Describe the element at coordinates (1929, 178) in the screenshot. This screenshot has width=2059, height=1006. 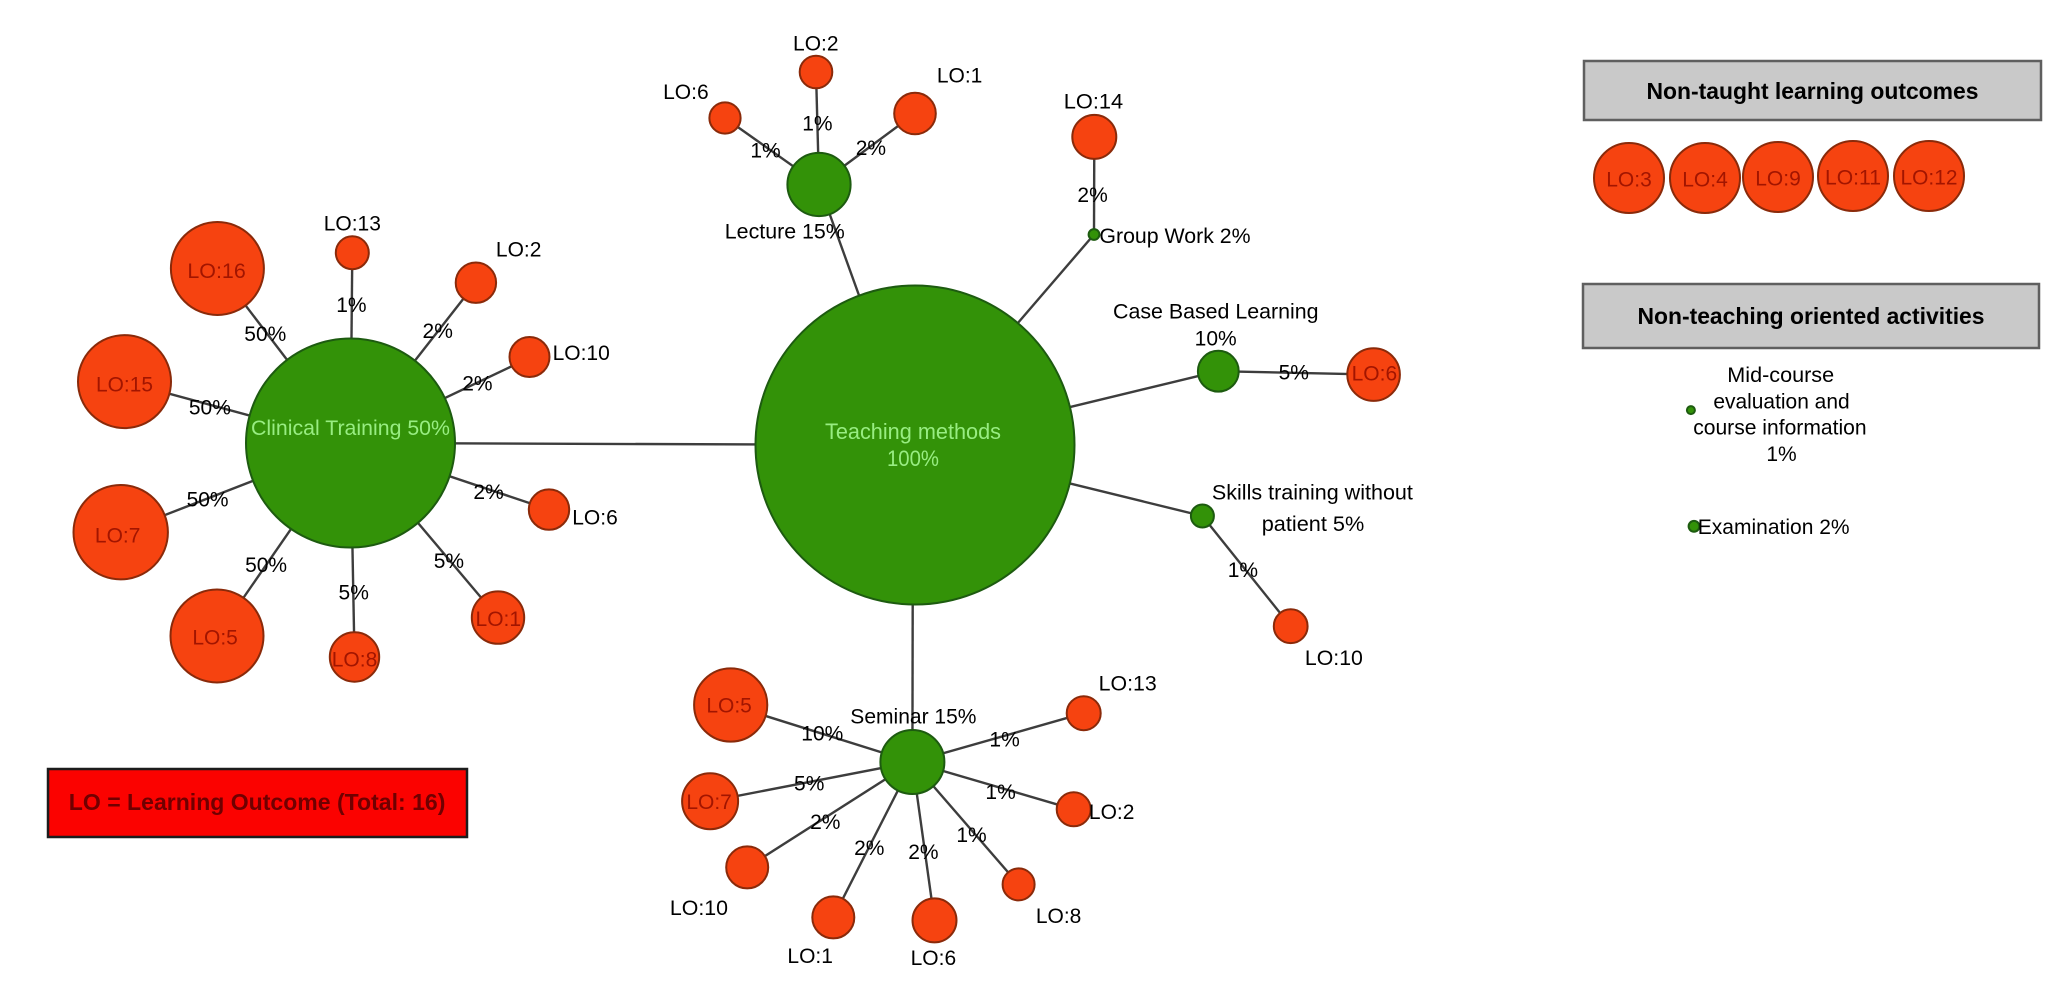
I see `svg-text: LO:12` at that location.